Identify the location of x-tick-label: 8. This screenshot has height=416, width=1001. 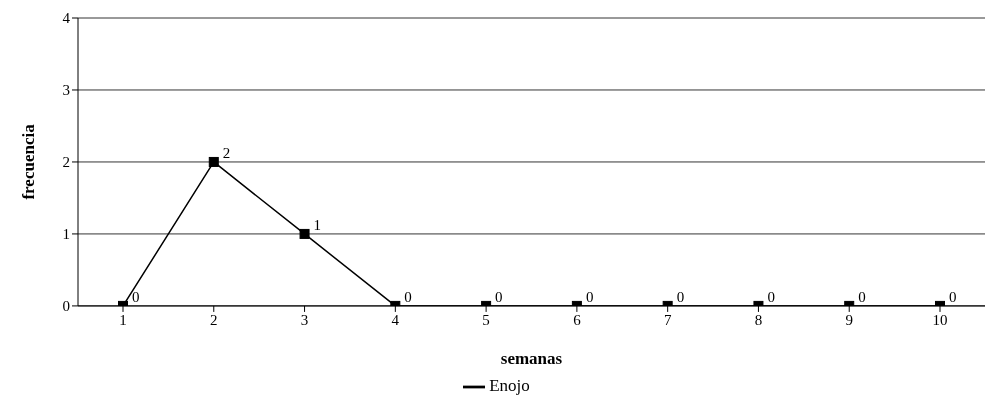
(758, 319).